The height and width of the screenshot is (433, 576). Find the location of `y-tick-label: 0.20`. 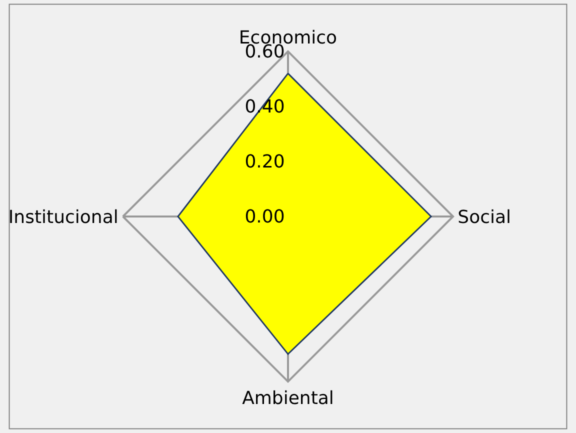

y-tick-label: 0.20 is located at coordinates (264, 161).